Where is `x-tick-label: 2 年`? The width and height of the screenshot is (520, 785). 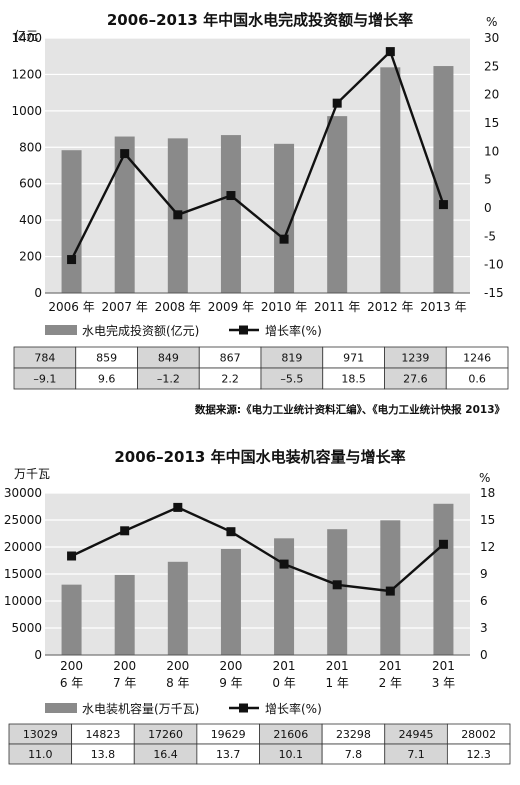 x-tick-label: 2 年 is located at coordinates (390, 683).